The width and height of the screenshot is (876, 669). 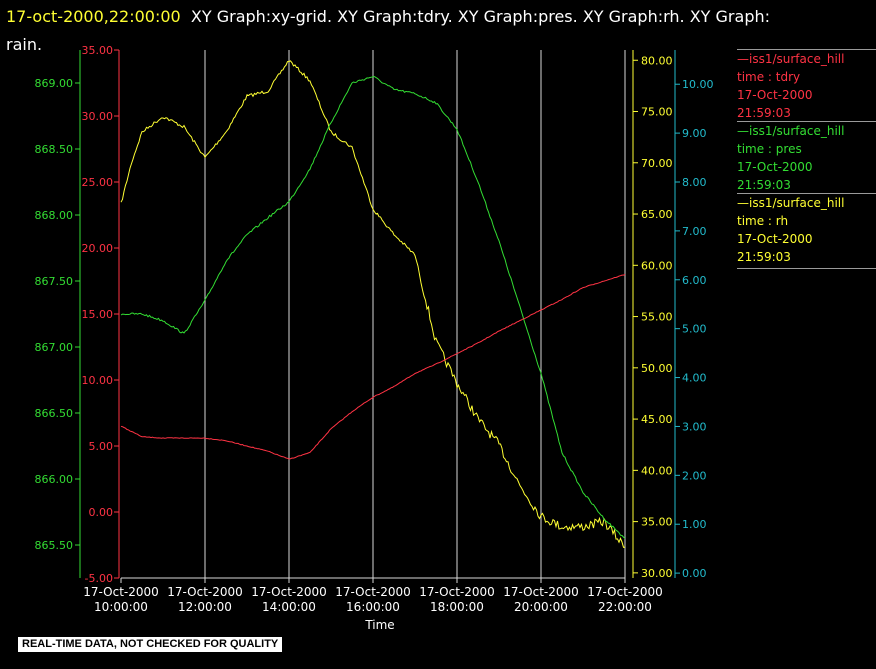 What do you see at coordinates (763, 221) in the screenshot?
I see `legend-series-var: time : rh` at bounding box center [763, 221].